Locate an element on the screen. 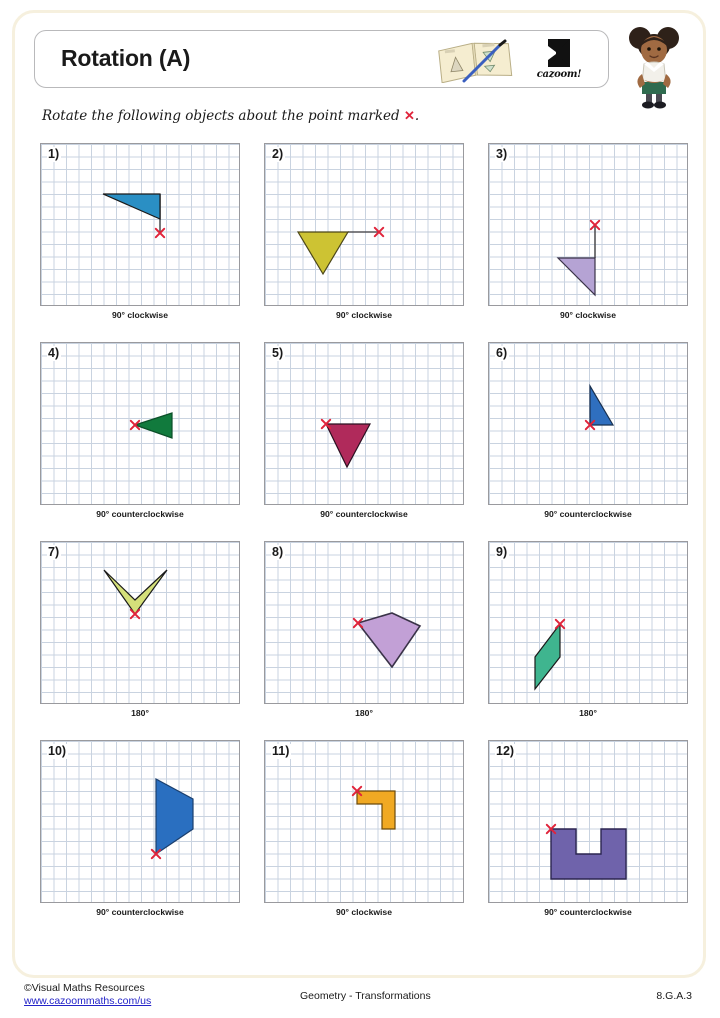  shape-u-shape is located at coordinates (588, 854).